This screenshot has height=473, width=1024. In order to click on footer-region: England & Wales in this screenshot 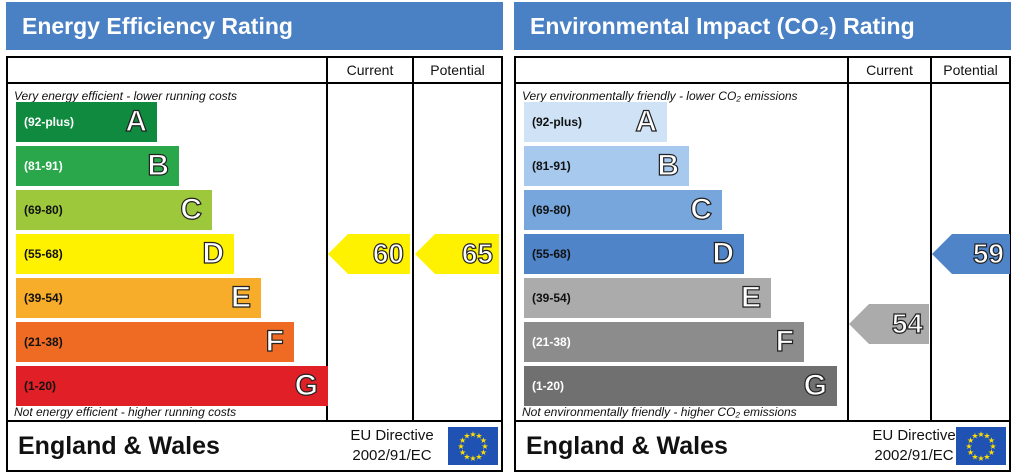, I will do `click(119, 446)`.